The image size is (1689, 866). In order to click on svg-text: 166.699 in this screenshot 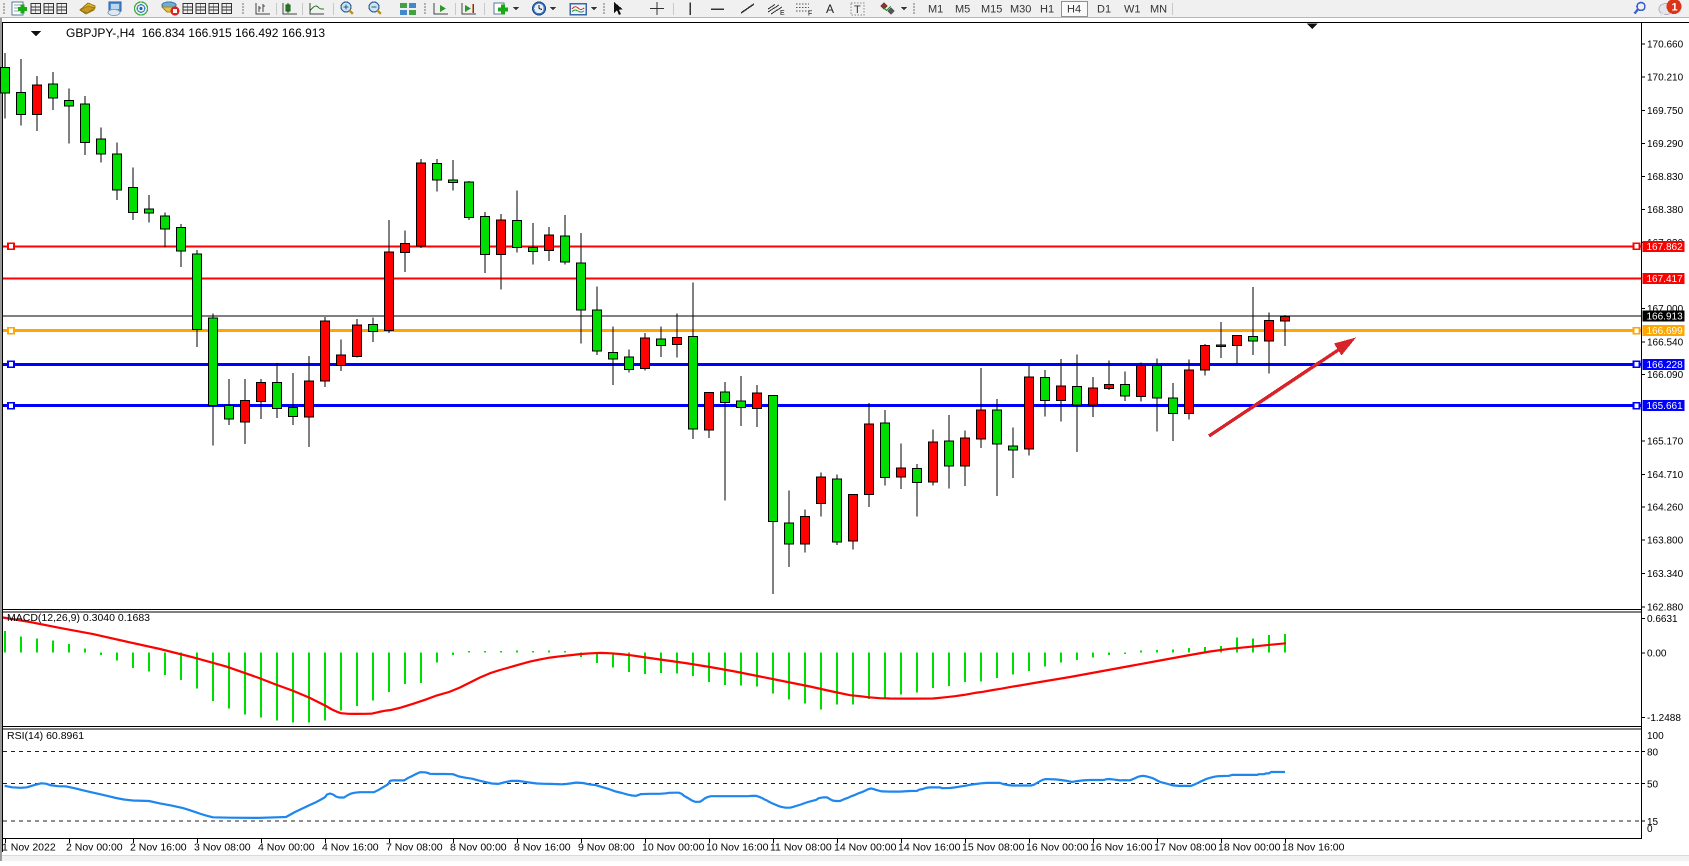, I will do `click(1665, 331)`.